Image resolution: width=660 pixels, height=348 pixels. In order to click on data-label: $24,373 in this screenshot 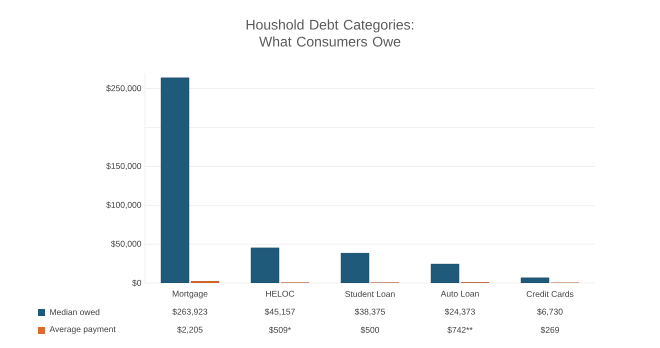, I will do `click(459, 312)`.